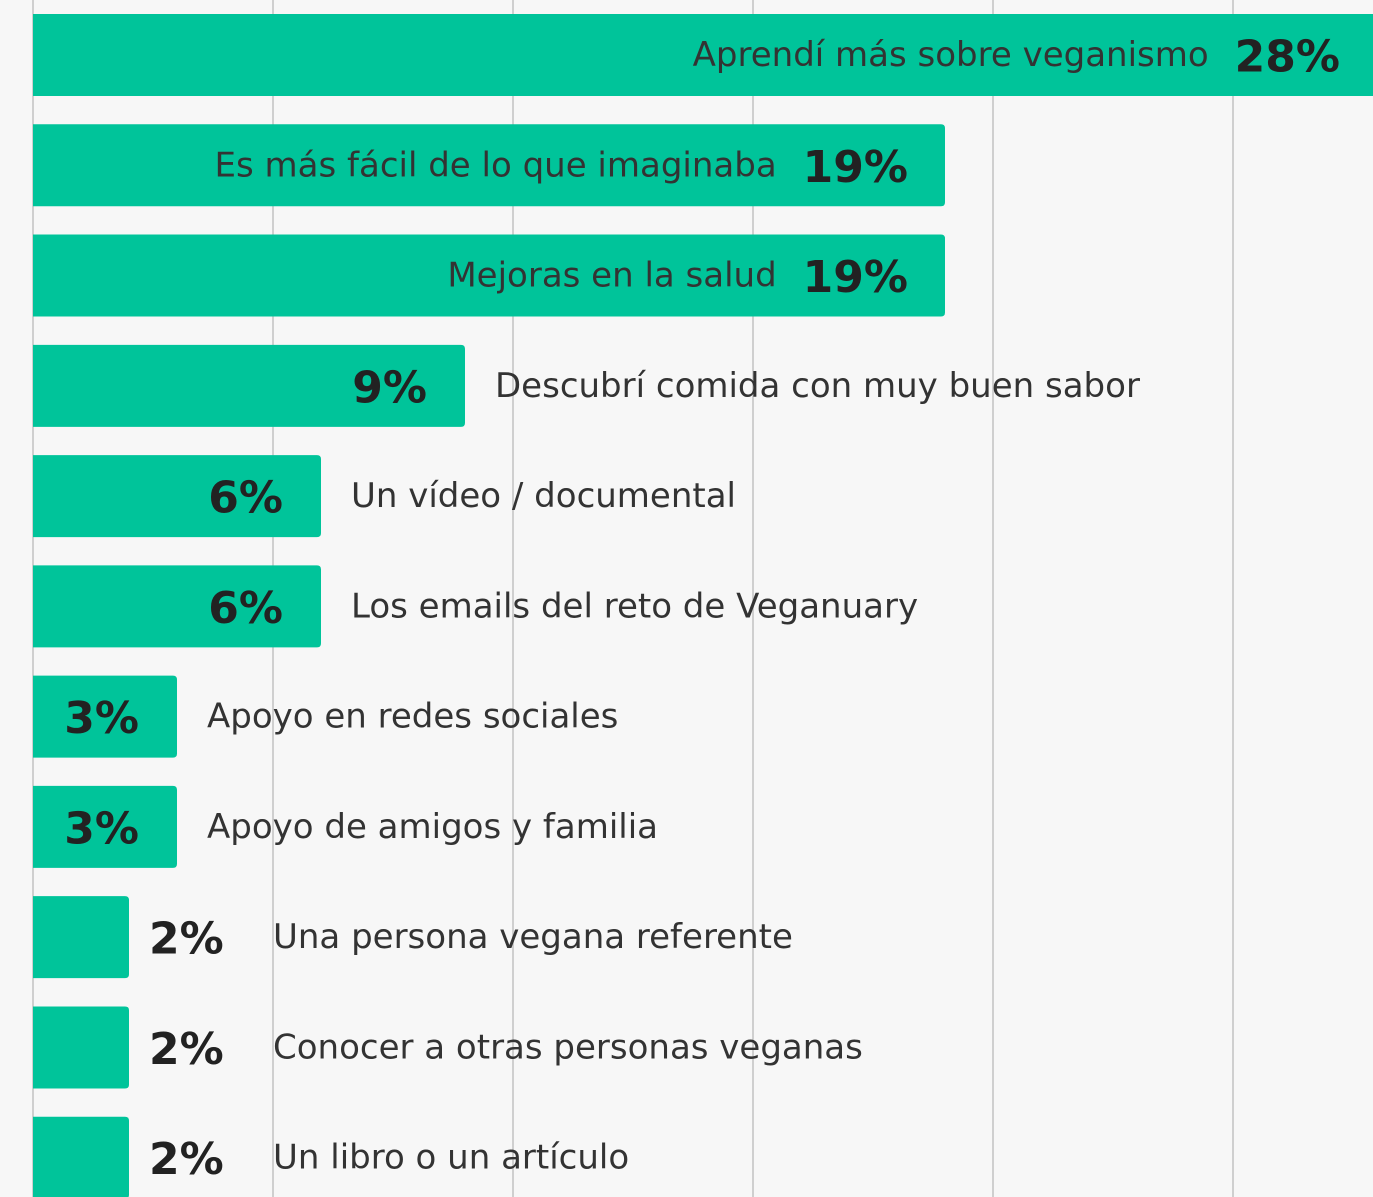 This screenshot has width=1373, height=1197. I want to click on category-label: Aprendí más sobre veganismo, so click(951, 55).